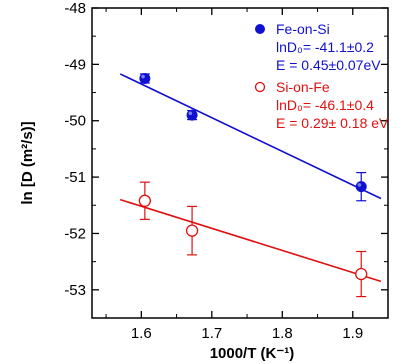  Describe the element at coordinates (75, 177) in the screenshot. I see `y-tick-label: -51` at that location.